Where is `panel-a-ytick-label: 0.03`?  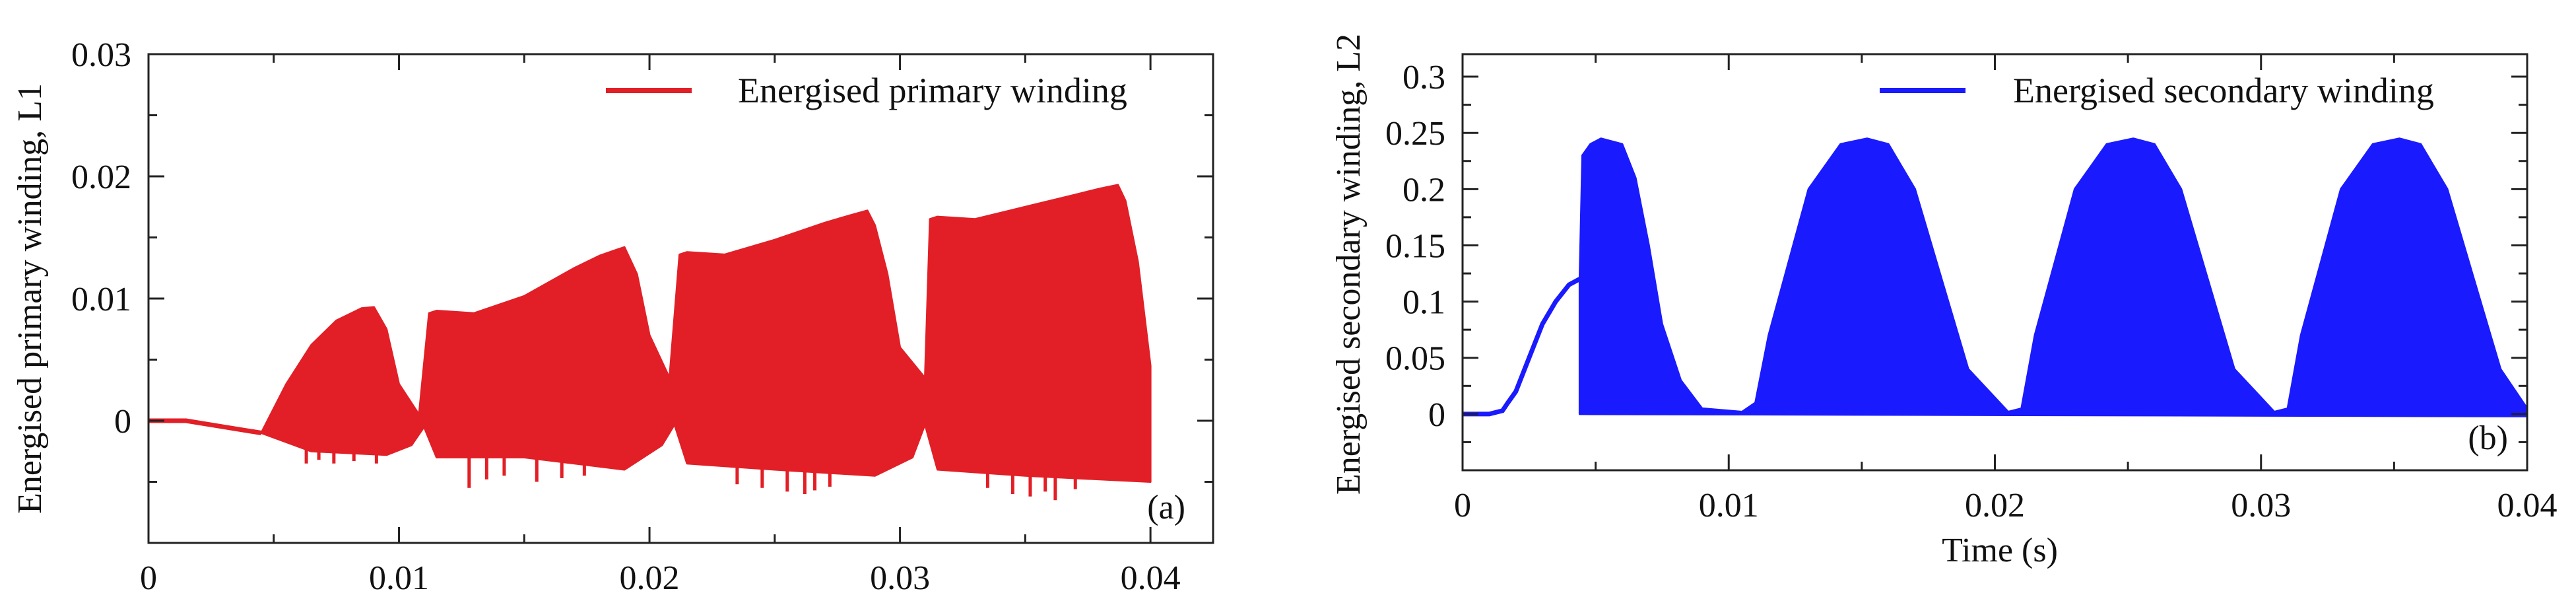 panel-a-ytick-label: 0.03 is located at coordinates (101, 55).